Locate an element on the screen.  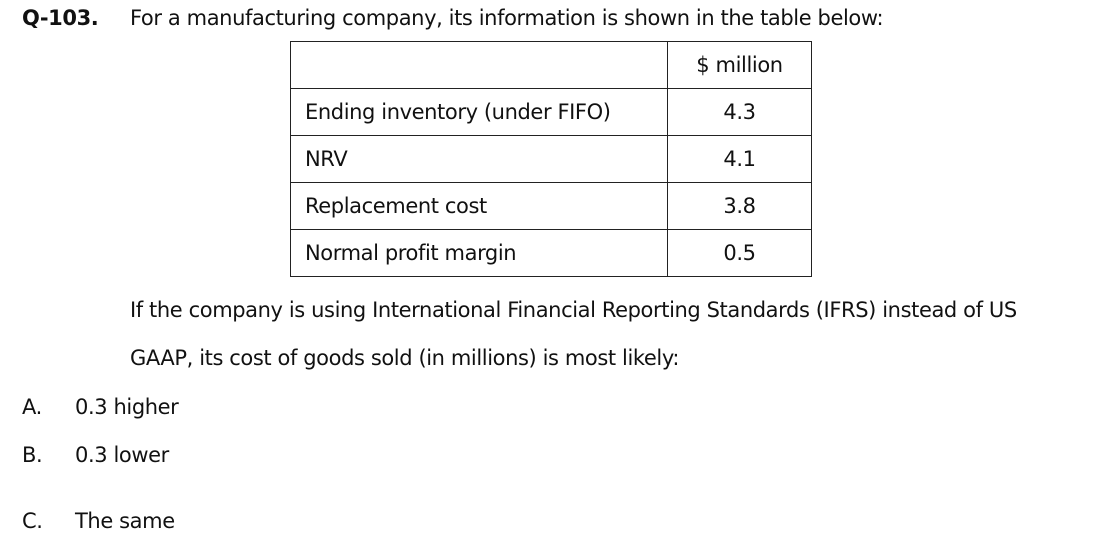
table-row: Normal profit margin 0.5 is located at coordinates (551, 253).